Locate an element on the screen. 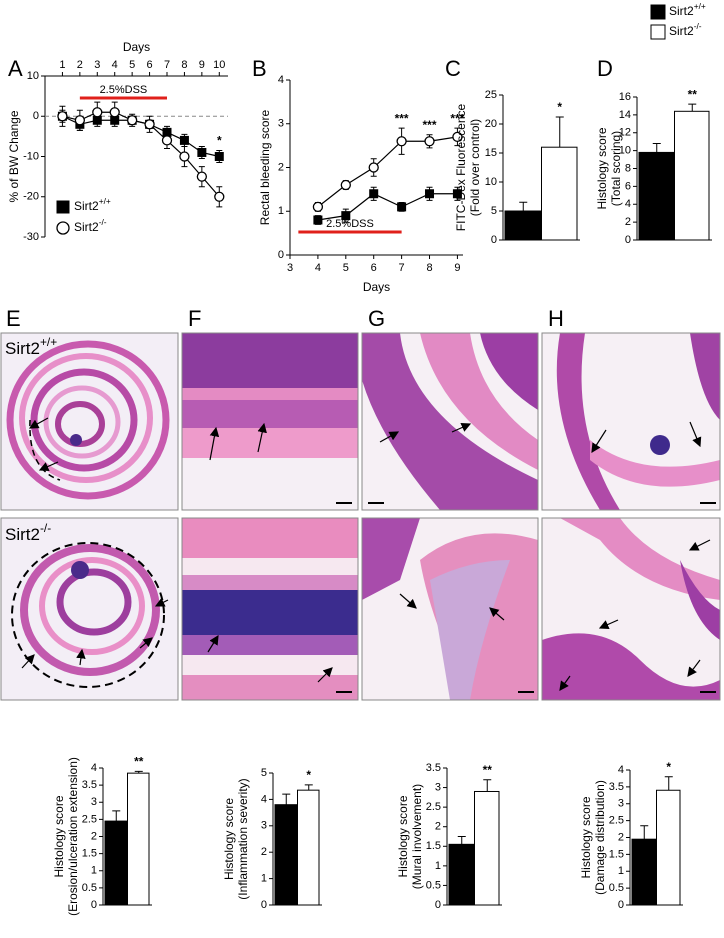 The image size is (724, 938). treatment-label: 2.5%DSS is located at coordinates (124, 90).